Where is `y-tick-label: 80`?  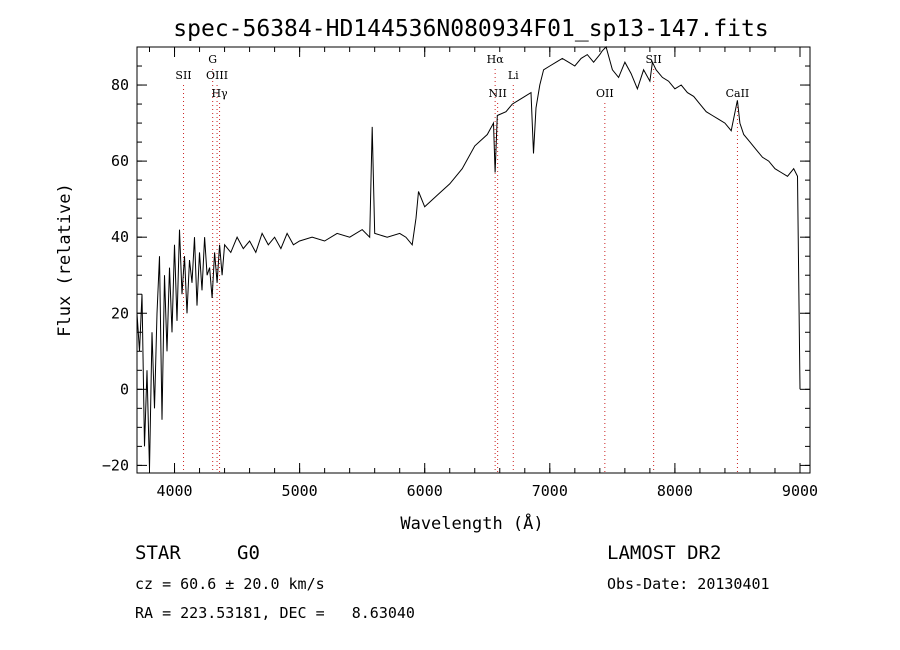 y-tick-label: 80 is located at coordinates (120, 85).